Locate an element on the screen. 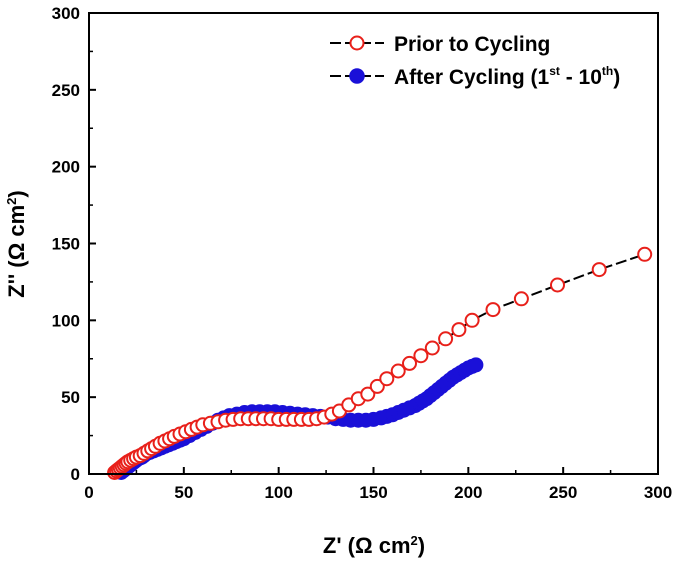 The width and height of the screenshot is (686, 562). x-axis-label-end: ) is located at coordinates (421, 545).